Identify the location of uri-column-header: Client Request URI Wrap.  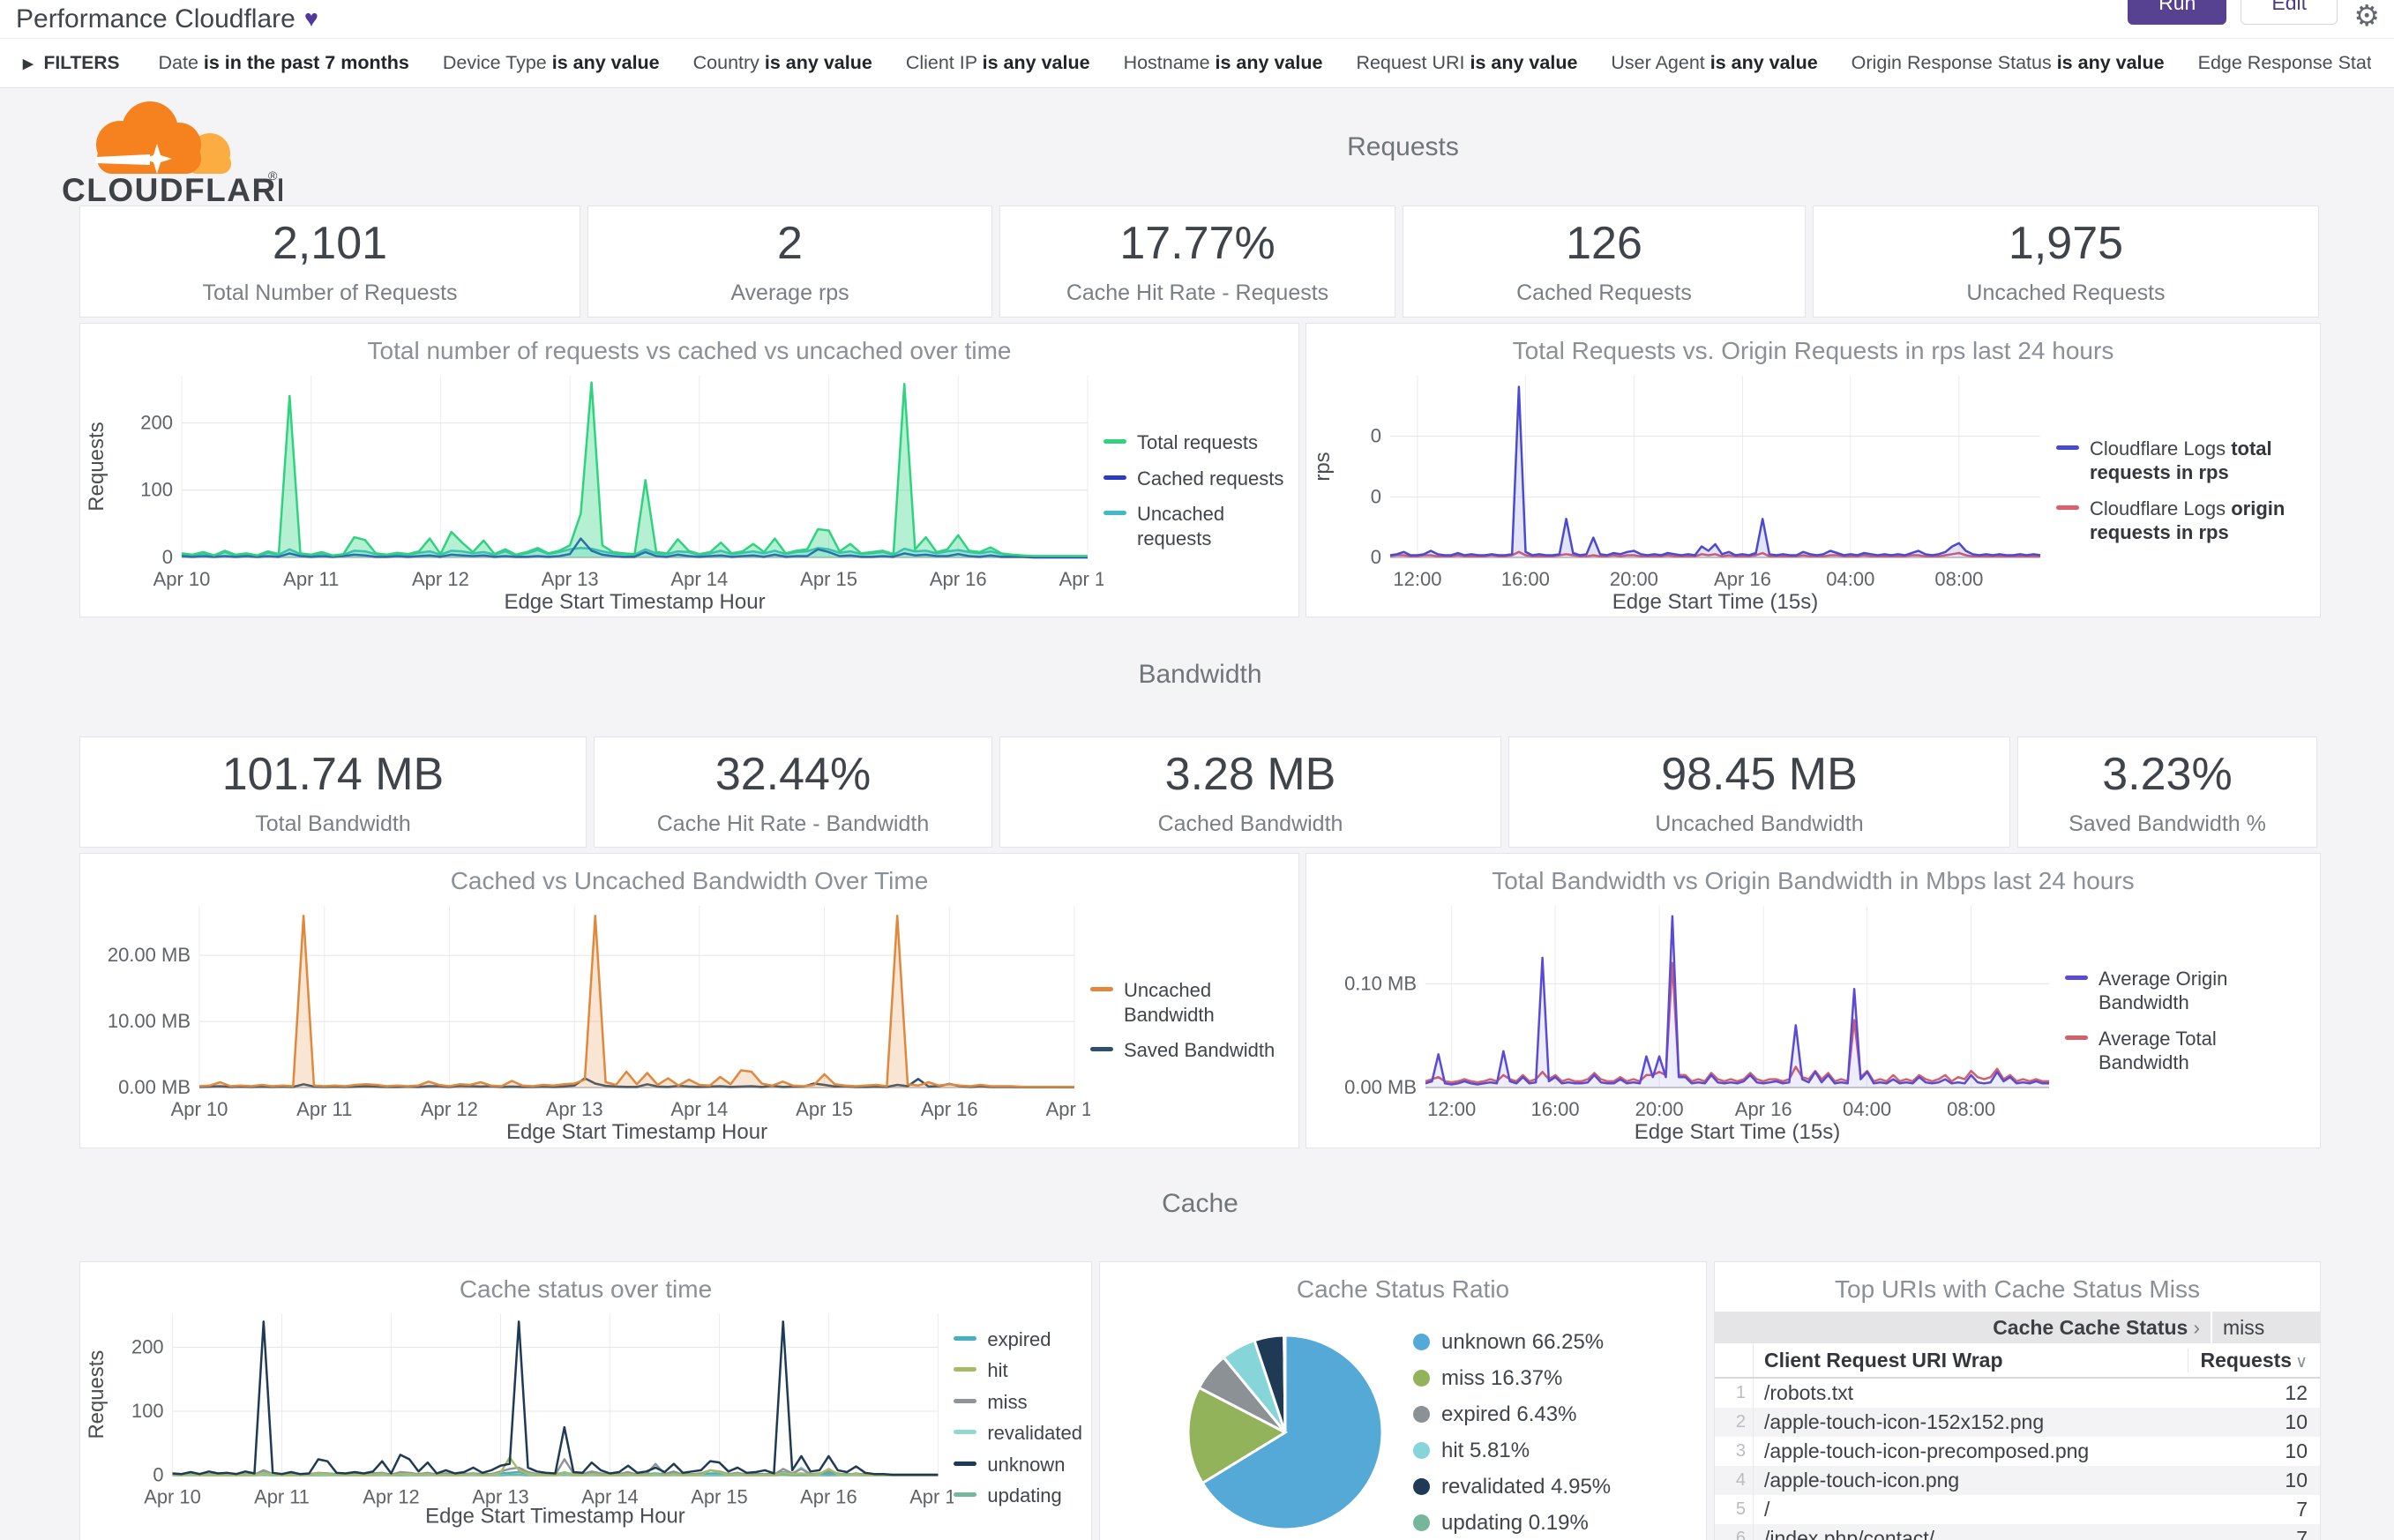
(1883, 1360).